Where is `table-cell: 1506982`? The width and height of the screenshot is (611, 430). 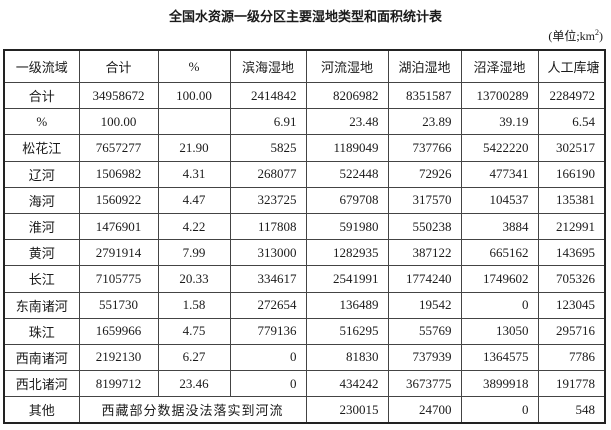 table-cell: 1506982 is located at coordinates (118, 174).